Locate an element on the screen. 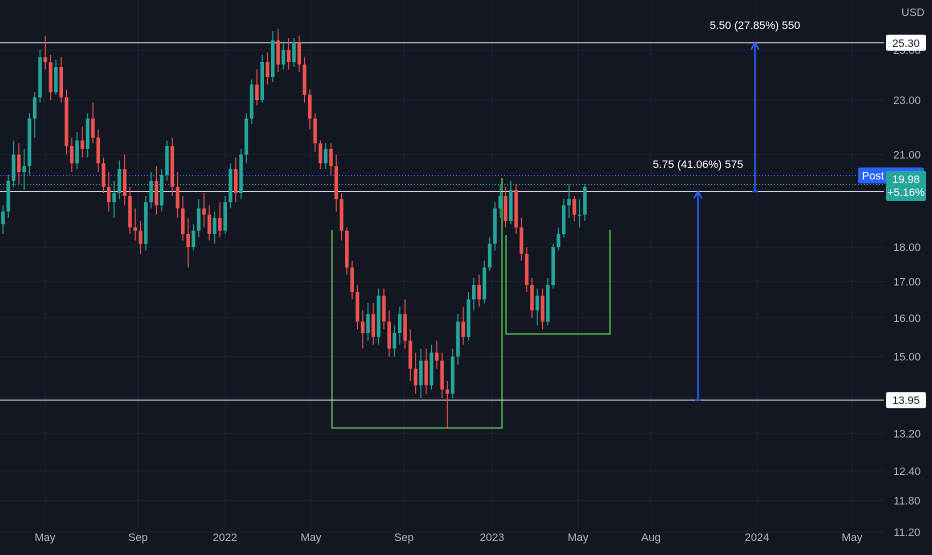 Image resolution: width=932 pixels, height=555 pixels. measure-arrows: 5.50 (27.85%) 550 5.75 (41.06%) 575 is located at coordinates (727, 210).